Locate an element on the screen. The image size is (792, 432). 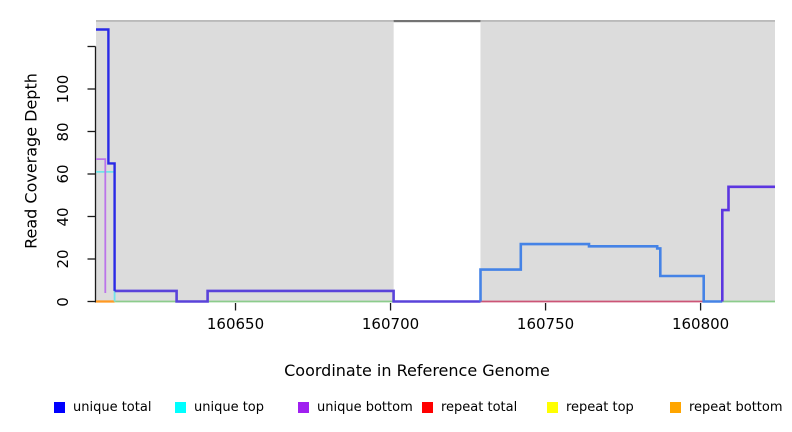
y-tick-label: 100 is located at coordinates (63, 89).